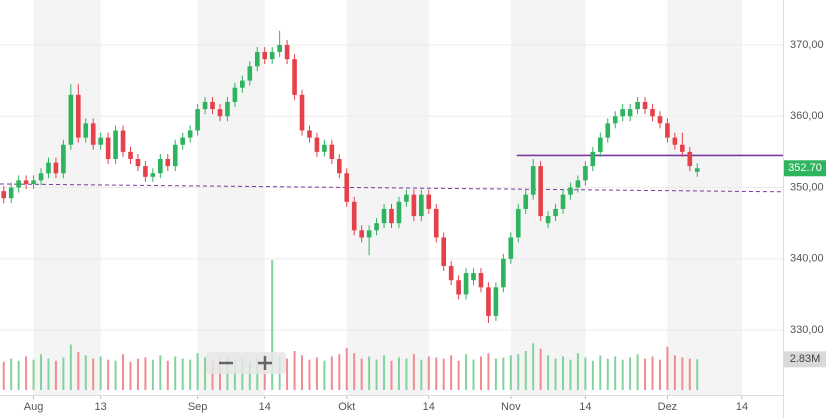  Describe the element at coordinates (387, 197) in the screenshot. I see `shade-band` at that location.